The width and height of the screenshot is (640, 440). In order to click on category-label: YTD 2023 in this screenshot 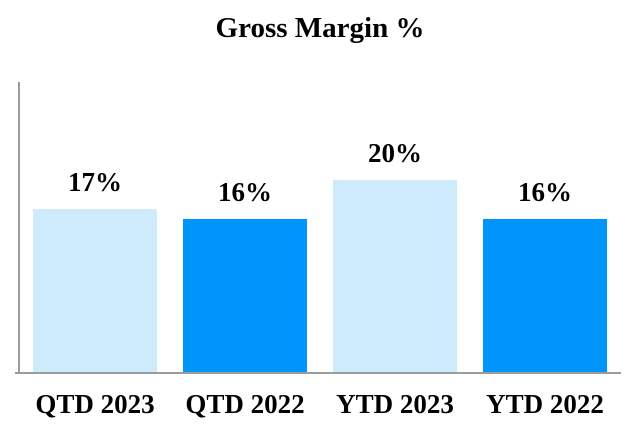, I will do `click(395, 404)`.